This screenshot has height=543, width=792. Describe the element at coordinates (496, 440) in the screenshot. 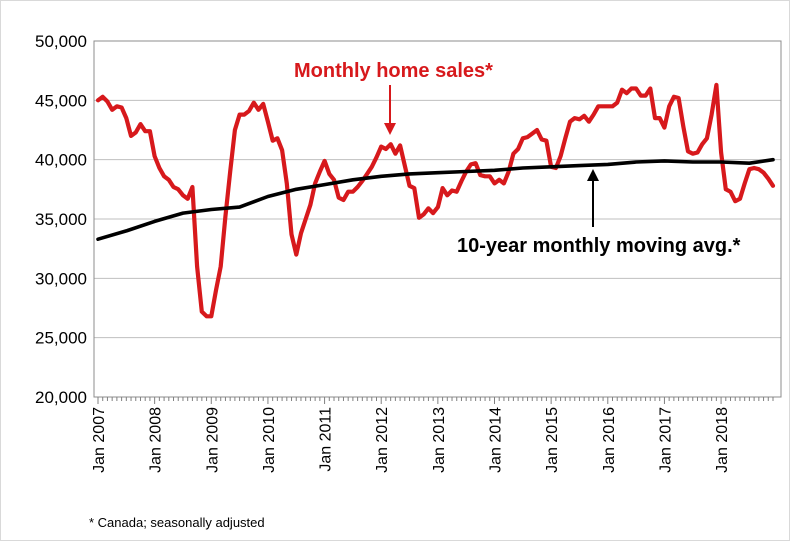

I see `x-tick-label: Jan 2014` at that location.